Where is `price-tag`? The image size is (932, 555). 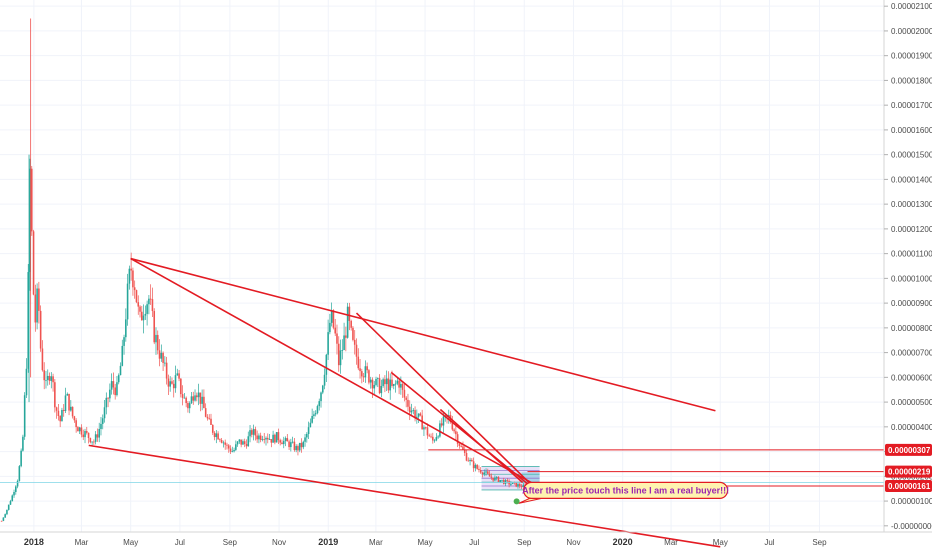
price-tag is located at coordinates (908, 471).